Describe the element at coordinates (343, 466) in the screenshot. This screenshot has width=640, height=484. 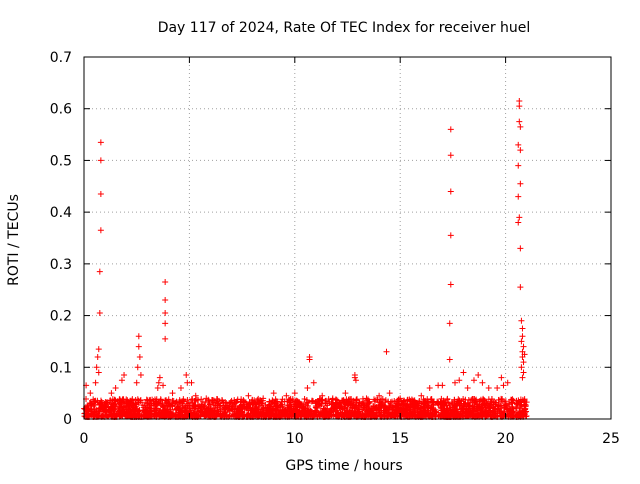
I see `x-axis-label: GPS time / hours` at that location.